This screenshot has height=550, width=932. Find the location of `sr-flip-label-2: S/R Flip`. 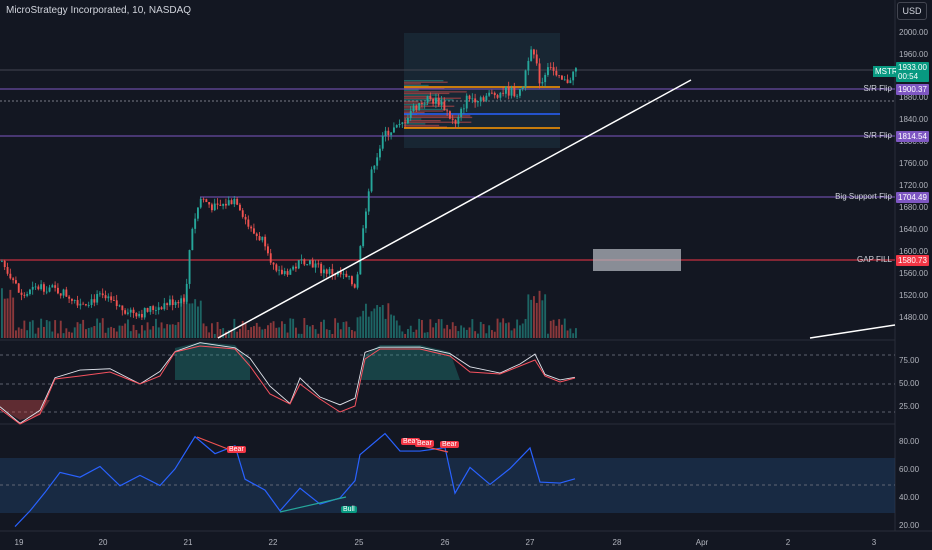

sr-flip-label-2: S/R Flip is located at coordinates (877, 135).